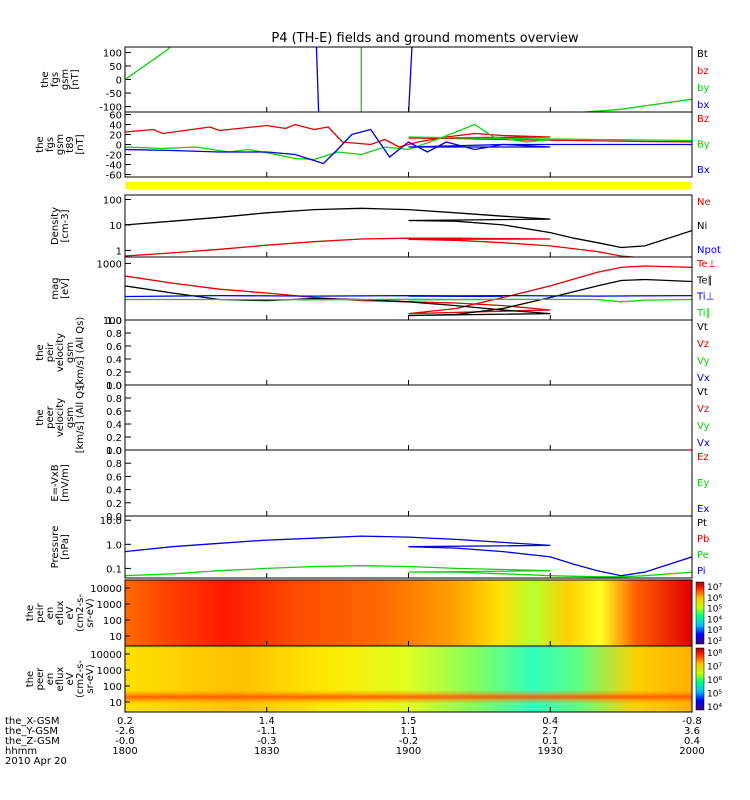 The height and width of the screenshot is (800, 750). What do you see at coordinates (70, 678) in the screenshot?
I see `y-axis-label-line: eV` at bounding box center [70, 678].